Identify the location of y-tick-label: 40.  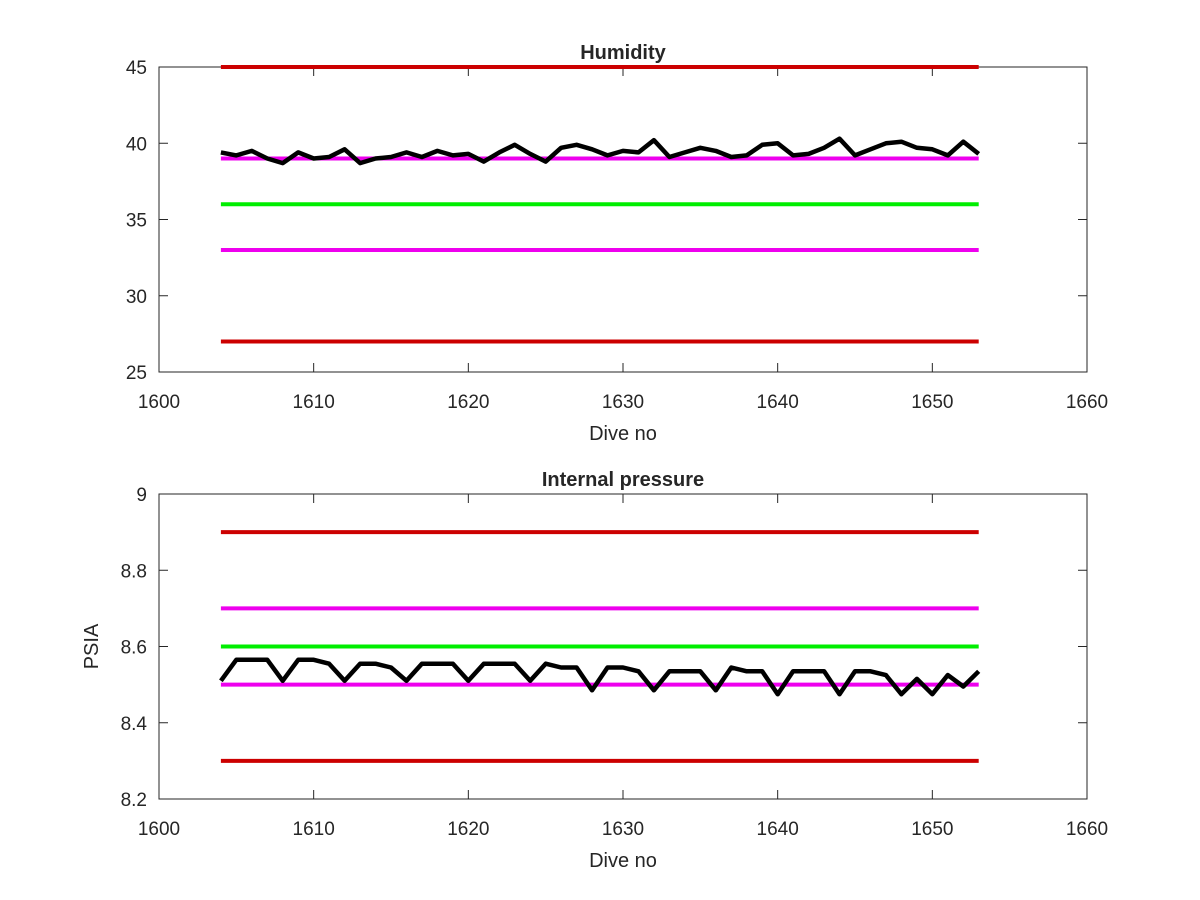
(136, 144).